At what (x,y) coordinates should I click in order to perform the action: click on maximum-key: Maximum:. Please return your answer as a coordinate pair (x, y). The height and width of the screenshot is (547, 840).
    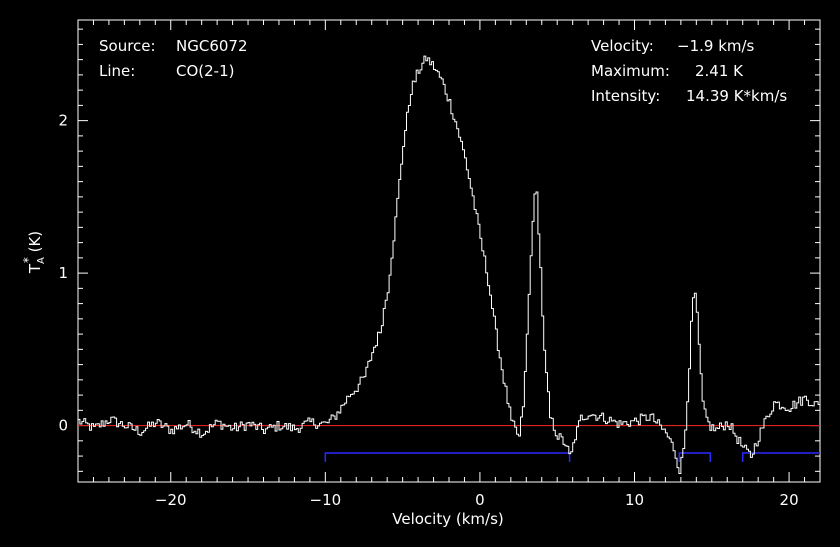
    Looking at the image, I should click on (630, 71).